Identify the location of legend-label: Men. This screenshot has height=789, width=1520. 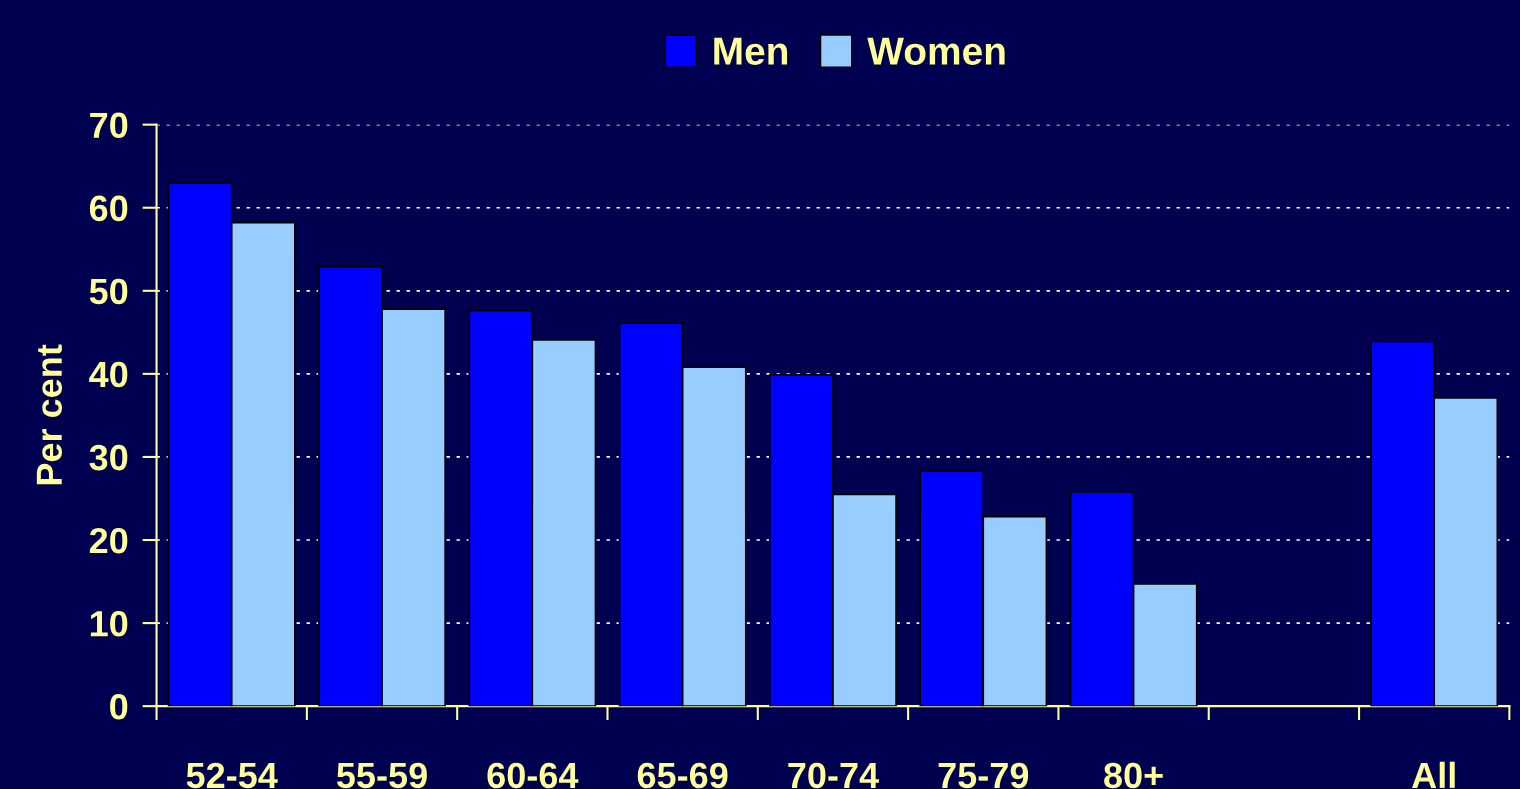
(751, 51).